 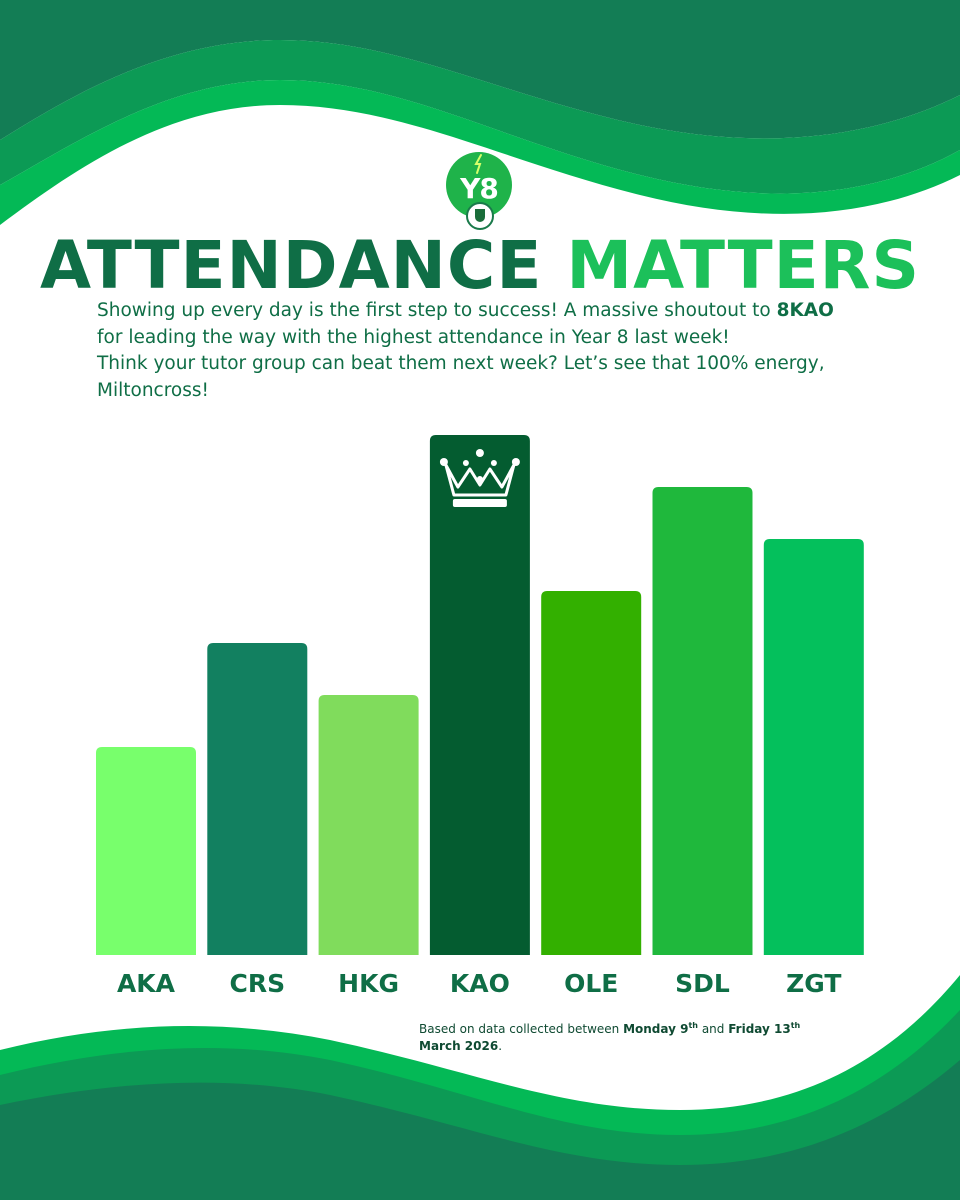 I want to click on bar-crs, so click(x=257, y=799).